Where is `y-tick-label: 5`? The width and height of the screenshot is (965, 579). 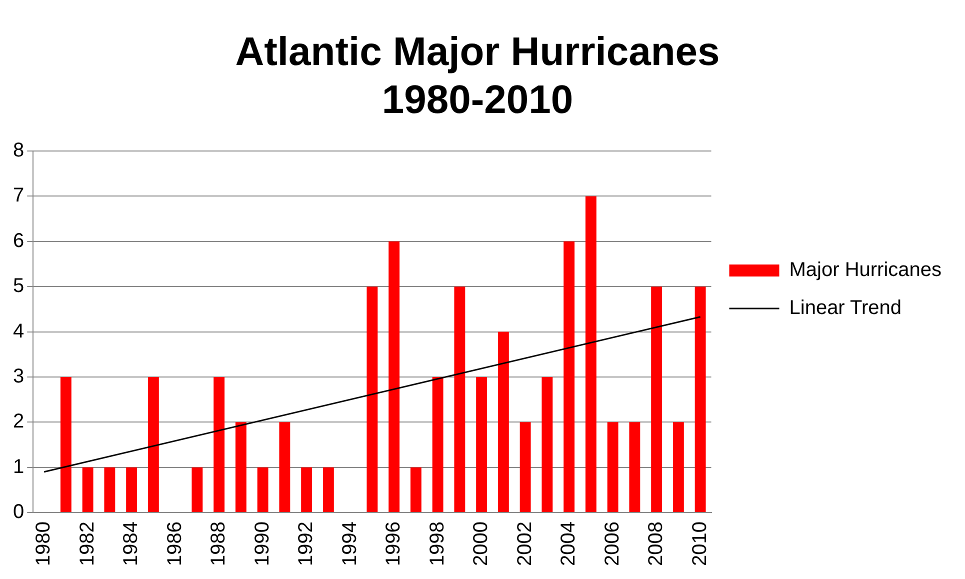 y-tick-label: 5 is located at coordinates (18, 286).